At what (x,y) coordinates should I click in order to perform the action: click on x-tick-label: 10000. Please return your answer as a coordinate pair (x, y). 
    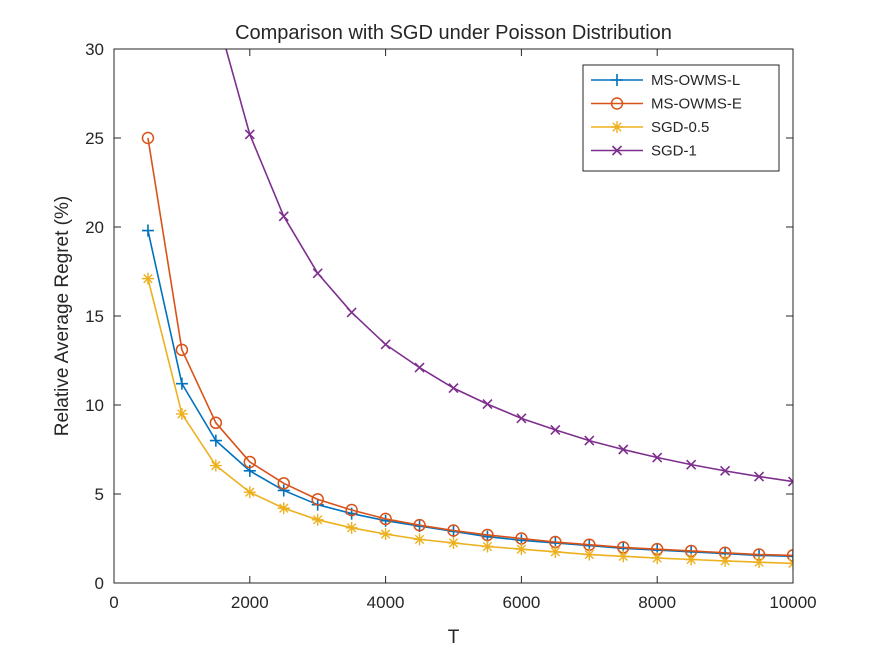
    Looking at the image, I should click on (792, 602).